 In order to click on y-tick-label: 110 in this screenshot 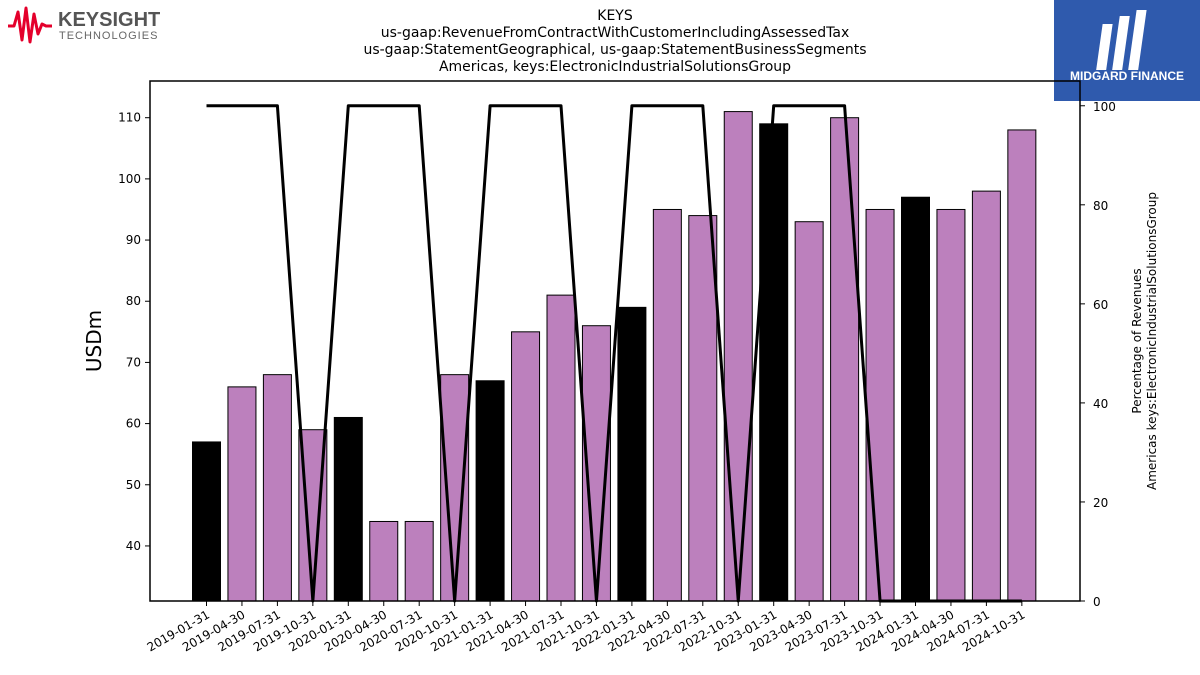, I will do `click(129, 118)`.